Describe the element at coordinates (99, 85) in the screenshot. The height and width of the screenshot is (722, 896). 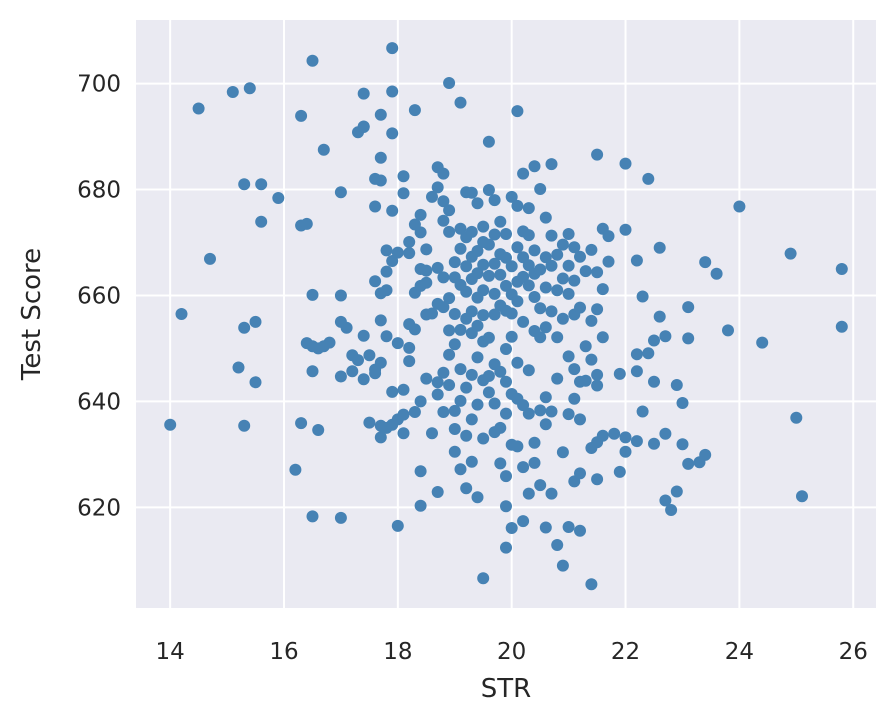
I see `y-tick-label: 700` at that location.